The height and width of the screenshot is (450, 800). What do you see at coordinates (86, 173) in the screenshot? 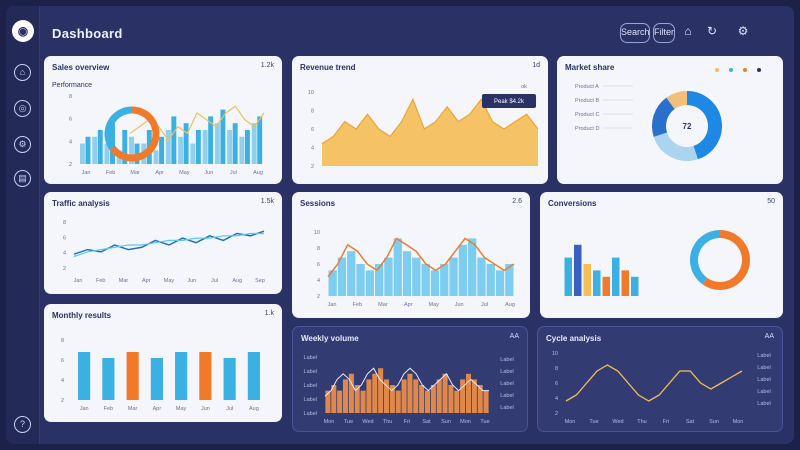
I see `overview-xtick: Jan` at bounding box center [86, 173].